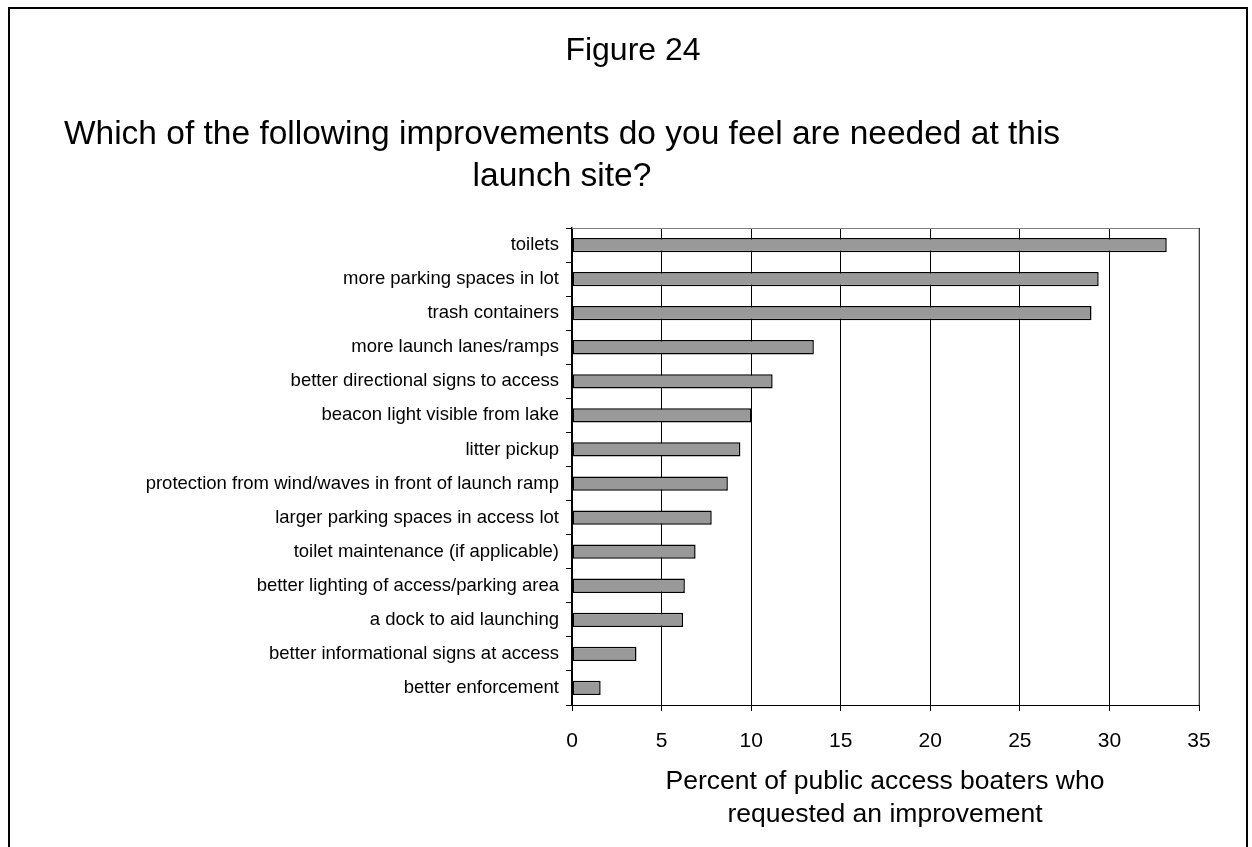 The image size is (1252, 847). I want to click on y-tick-label: better lighting of access/parking area, so click(408, 584).